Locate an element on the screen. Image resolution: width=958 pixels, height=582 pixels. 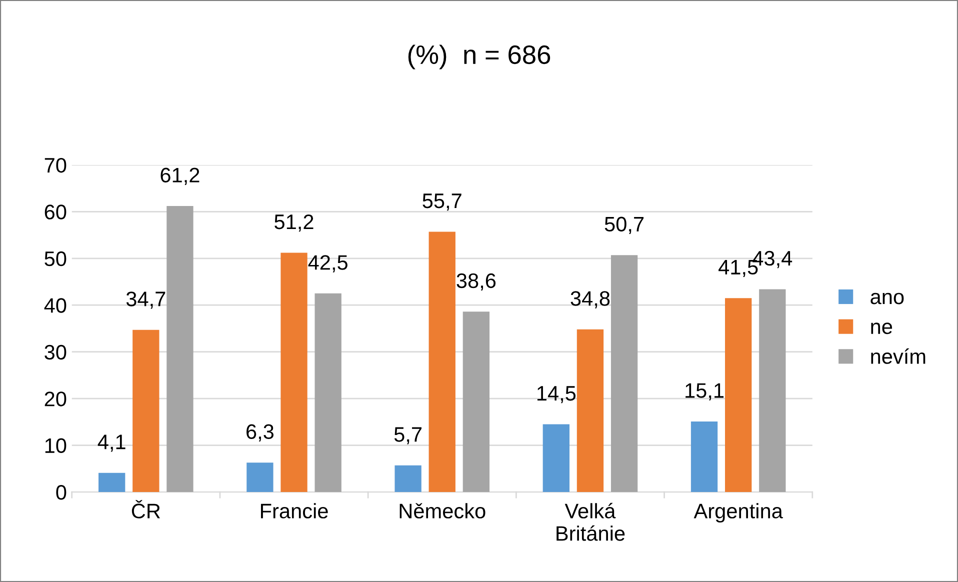
data-label: 51,2 is located at coordinates (294, 223).